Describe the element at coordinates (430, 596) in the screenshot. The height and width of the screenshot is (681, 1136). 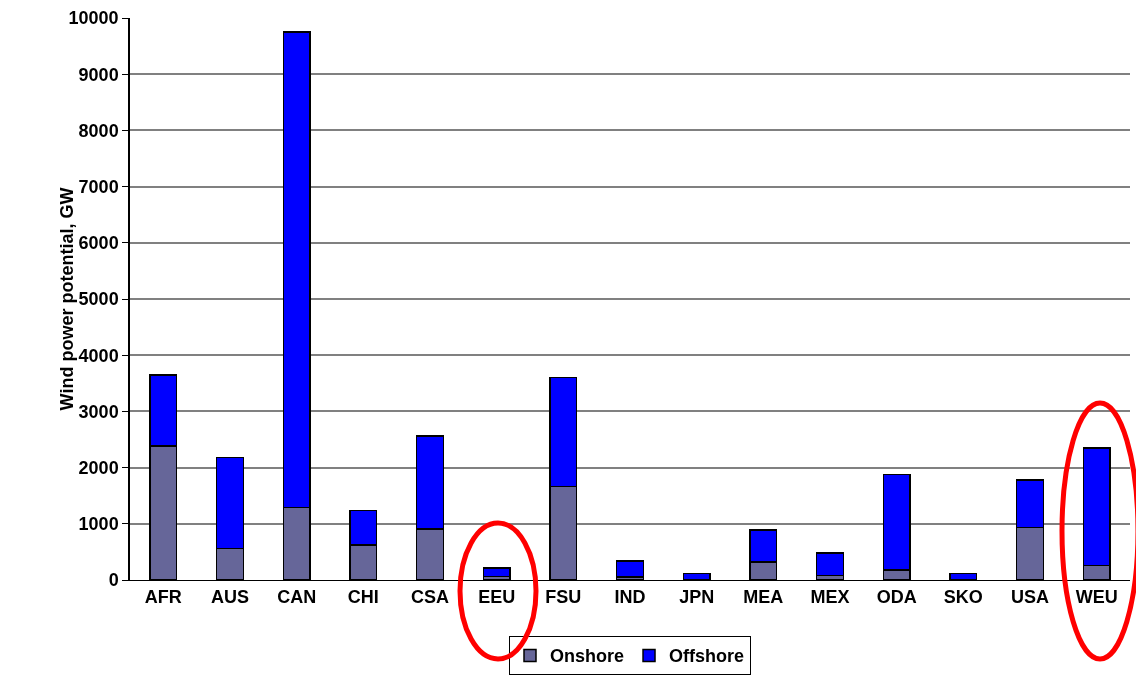
I see `x-tick-label: CSA` at that location.